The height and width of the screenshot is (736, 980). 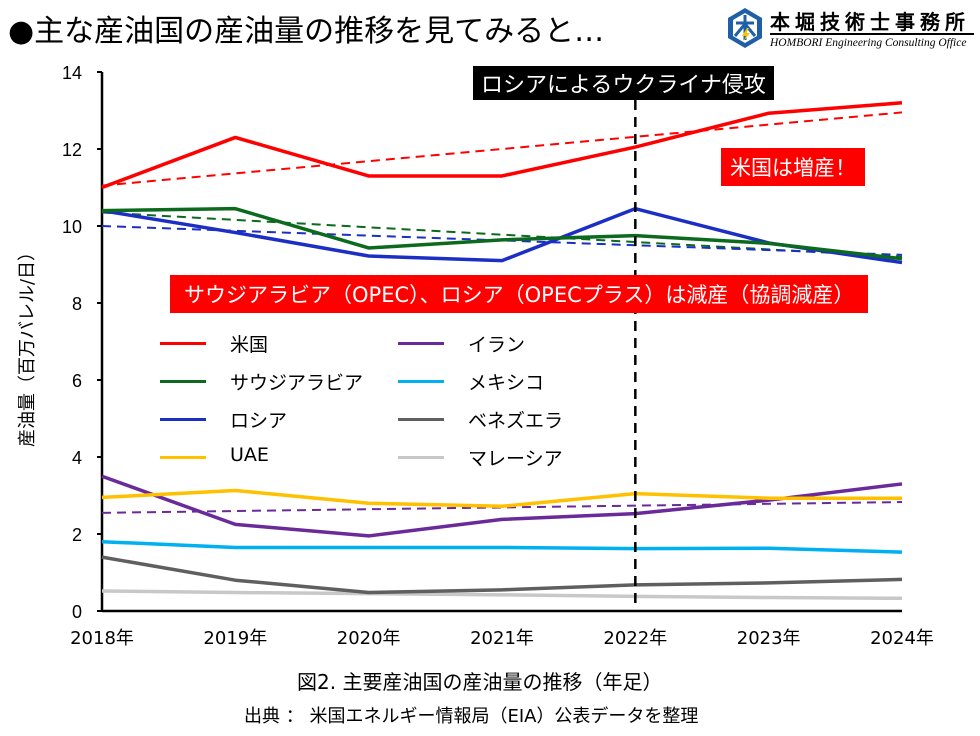 What do you see at coordinates (471, 716) in the screenshot?
I see `data-source: 出典 ： 米国エネルギー情報局（EIA）公表データを整理` at bounding box center [471, 716].